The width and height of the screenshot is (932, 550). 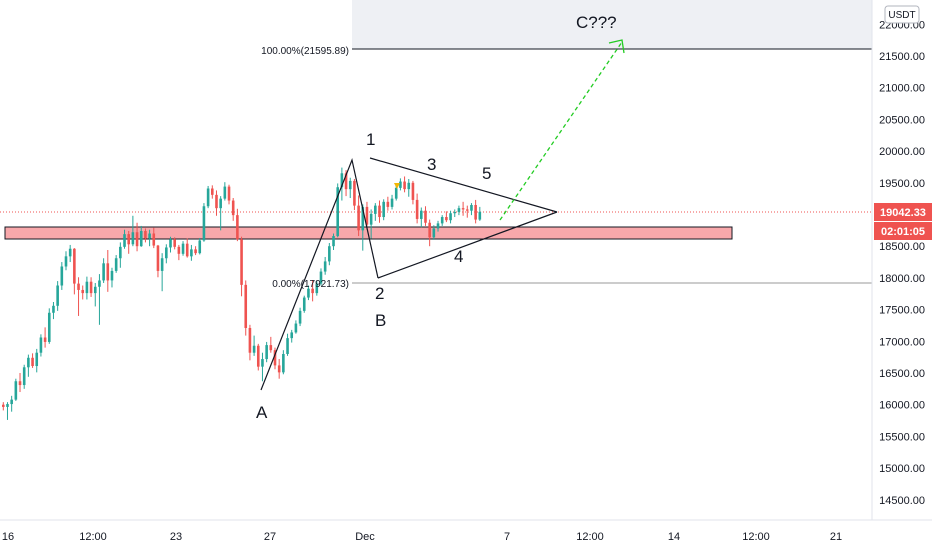 I want to click on wave-label-b: B, so click(x=380, y=320).